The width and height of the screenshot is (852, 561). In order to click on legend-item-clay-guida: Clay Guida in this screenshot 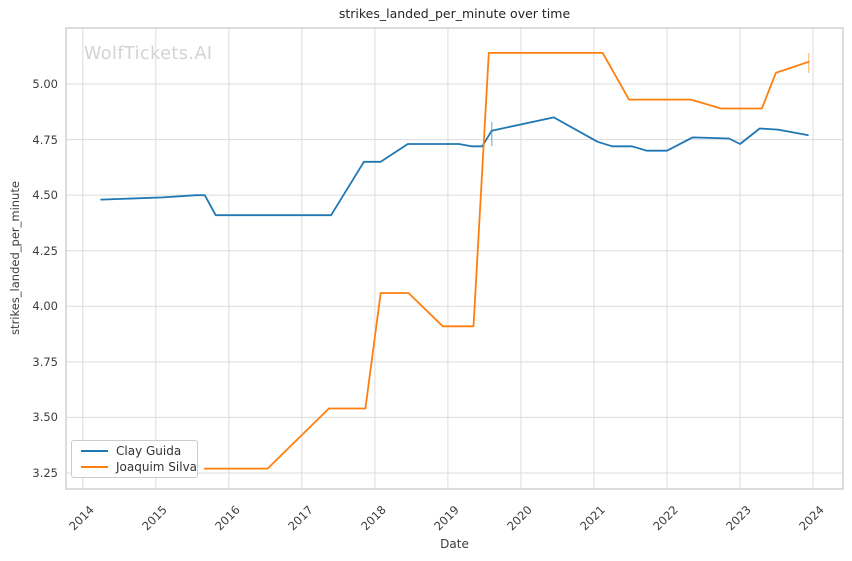, I will do `click(134, 451)`.